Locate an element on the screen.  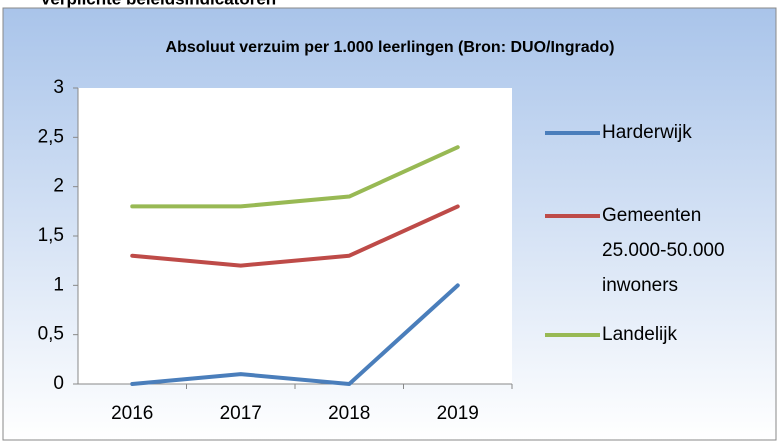
y-tick-label: 0 is located at coordinates (58, 383).